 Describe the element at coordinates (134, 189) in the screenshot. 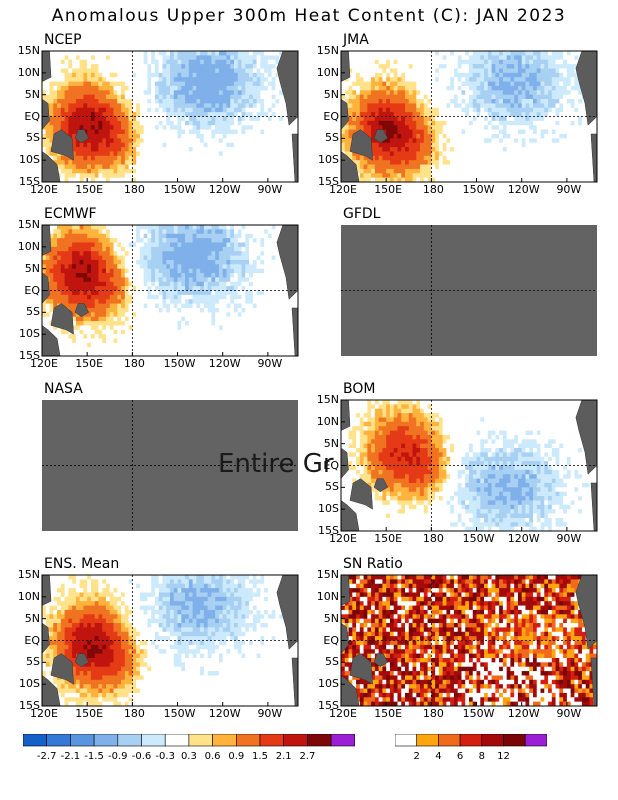

I see `x-tick-label: 180` at that location.